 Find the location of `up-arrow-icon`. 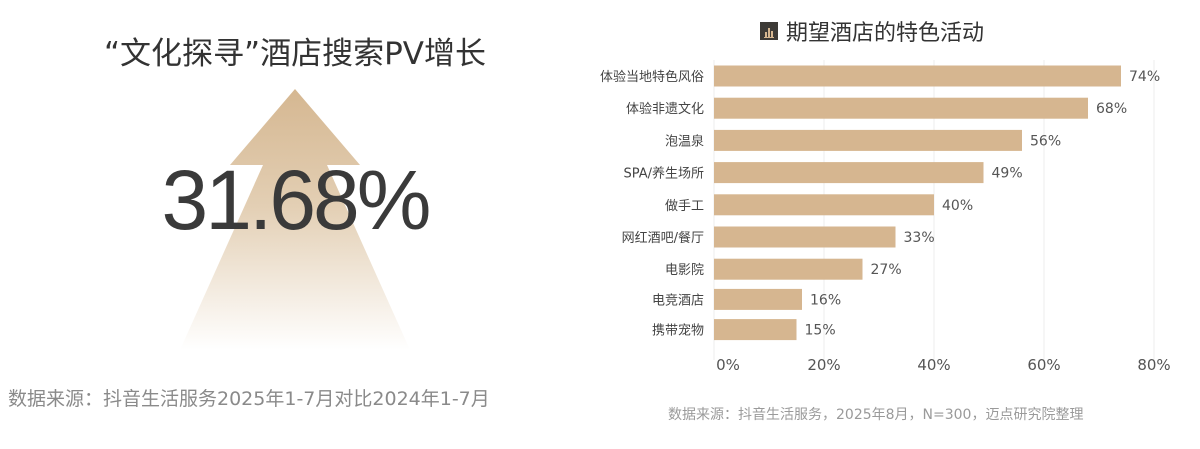

up-arrow-icon is located at coordinates (295, 219).